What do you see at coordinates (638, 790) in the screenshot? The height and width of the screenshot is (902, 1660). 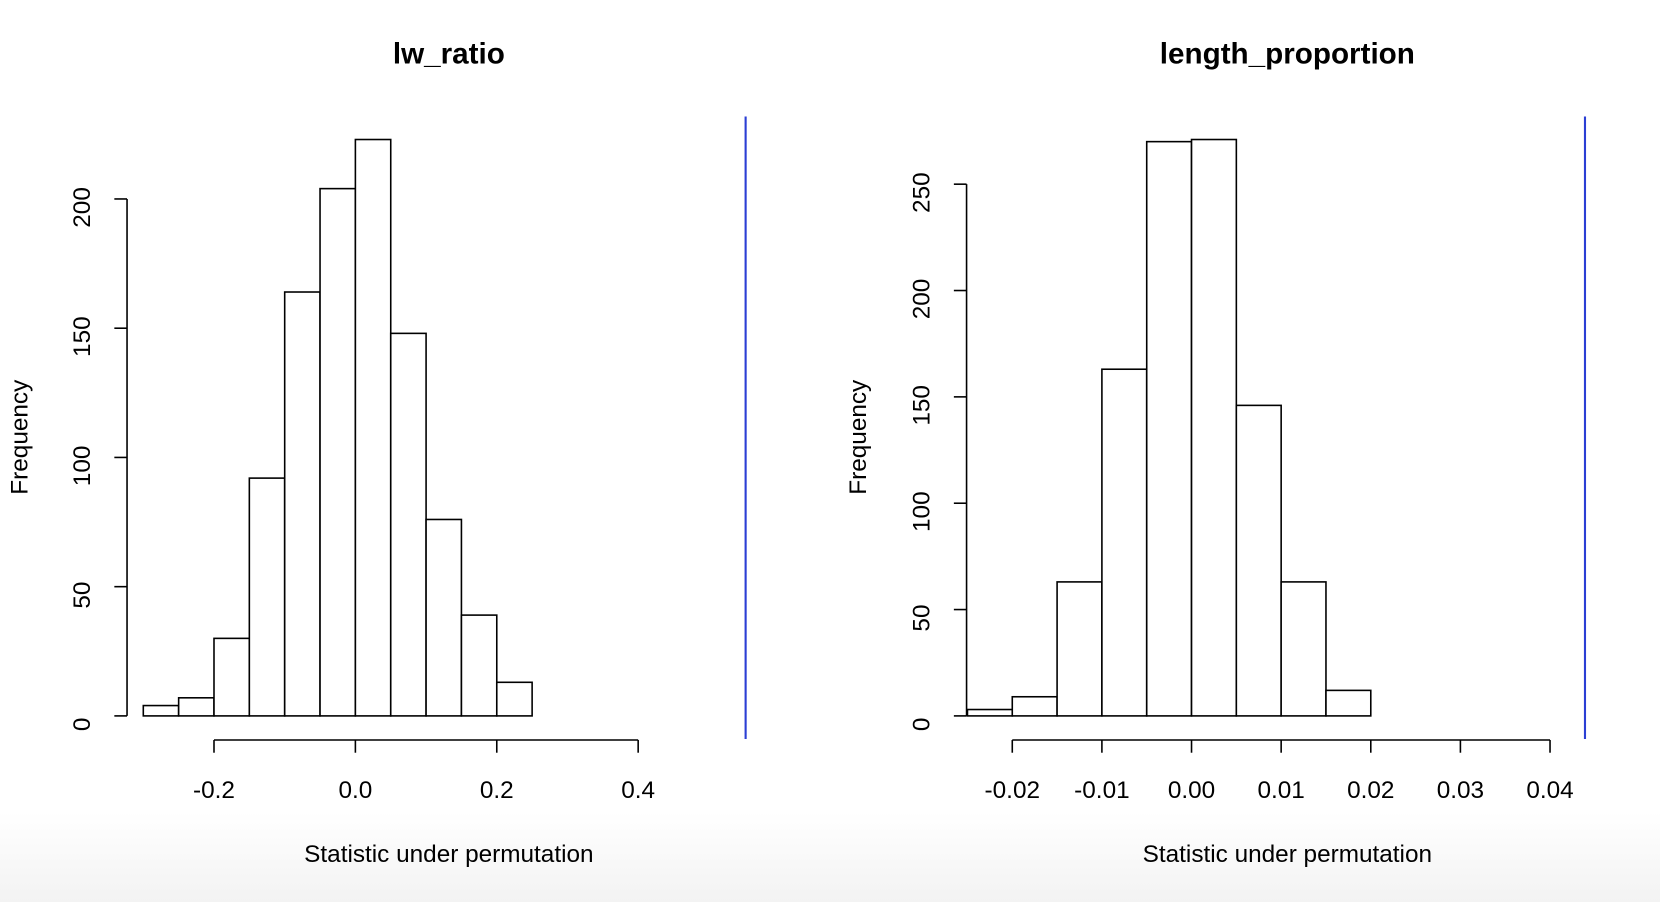 I see `x-tick-label: 0.4` at bounding box center [638, 790].